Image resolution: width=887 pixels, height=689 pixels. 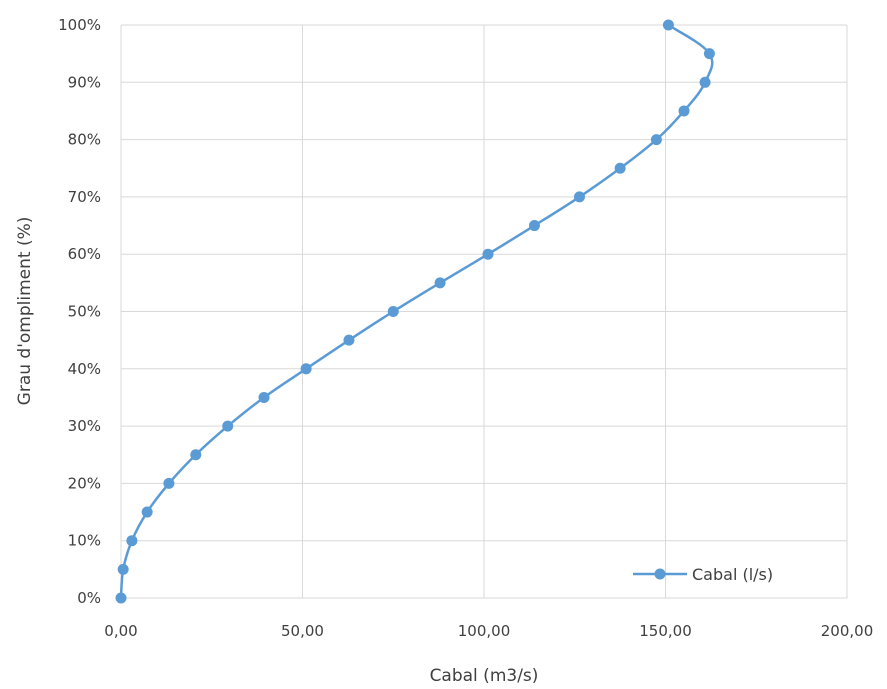 I want to click on y-axis-ticks: 0% 10% 20% 30% 40% 50% 60% 70% 80% 90% 100%, so click(x=79, y=311).